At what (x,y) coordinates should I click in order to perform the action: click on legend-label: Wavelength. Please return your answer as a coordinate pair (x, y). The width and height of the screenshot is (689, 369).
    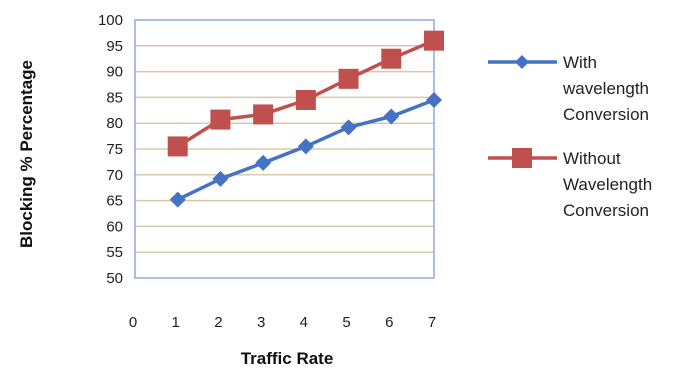
    Looking at the image, I should click on (607, 184).